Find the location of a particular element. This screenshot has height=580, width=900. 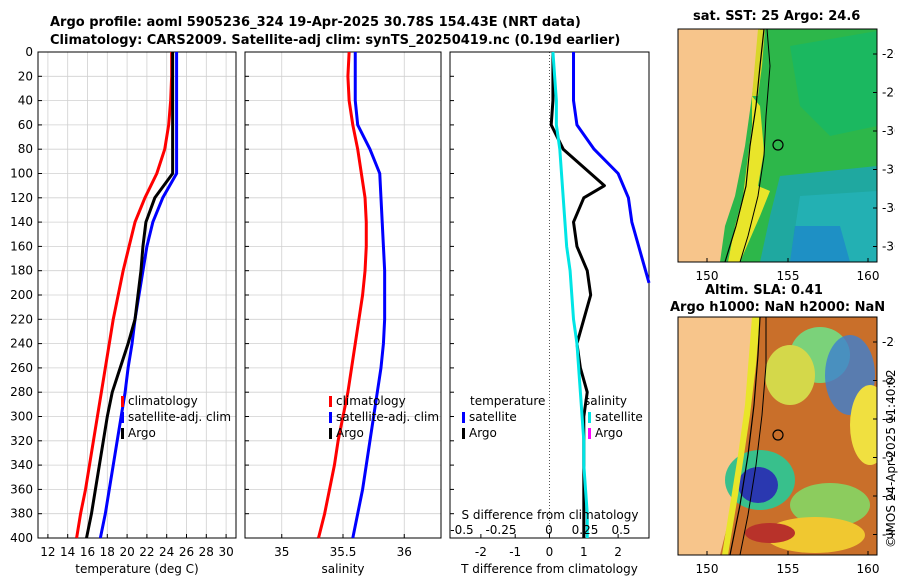

x-tick-label: 22 is located at coordinates (146, 552).